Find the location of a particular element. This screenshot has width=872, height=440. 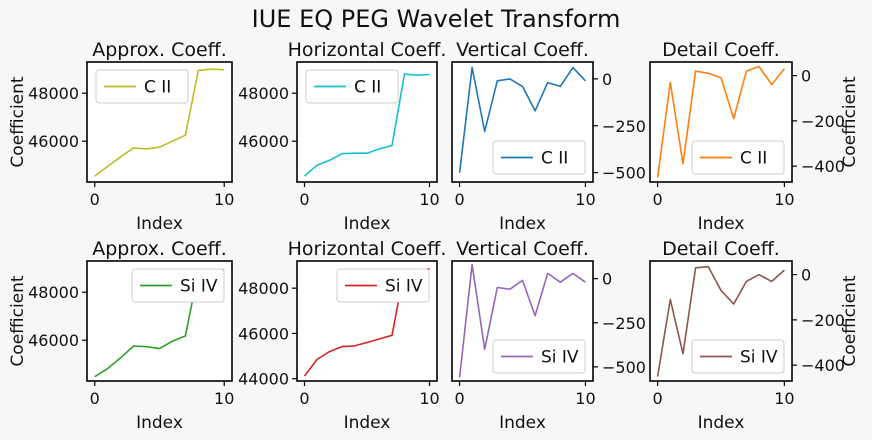

subplot-2: Horizontal Coeff. 0 10 46000 48000 Index C II is located at coordinates (342, 136).